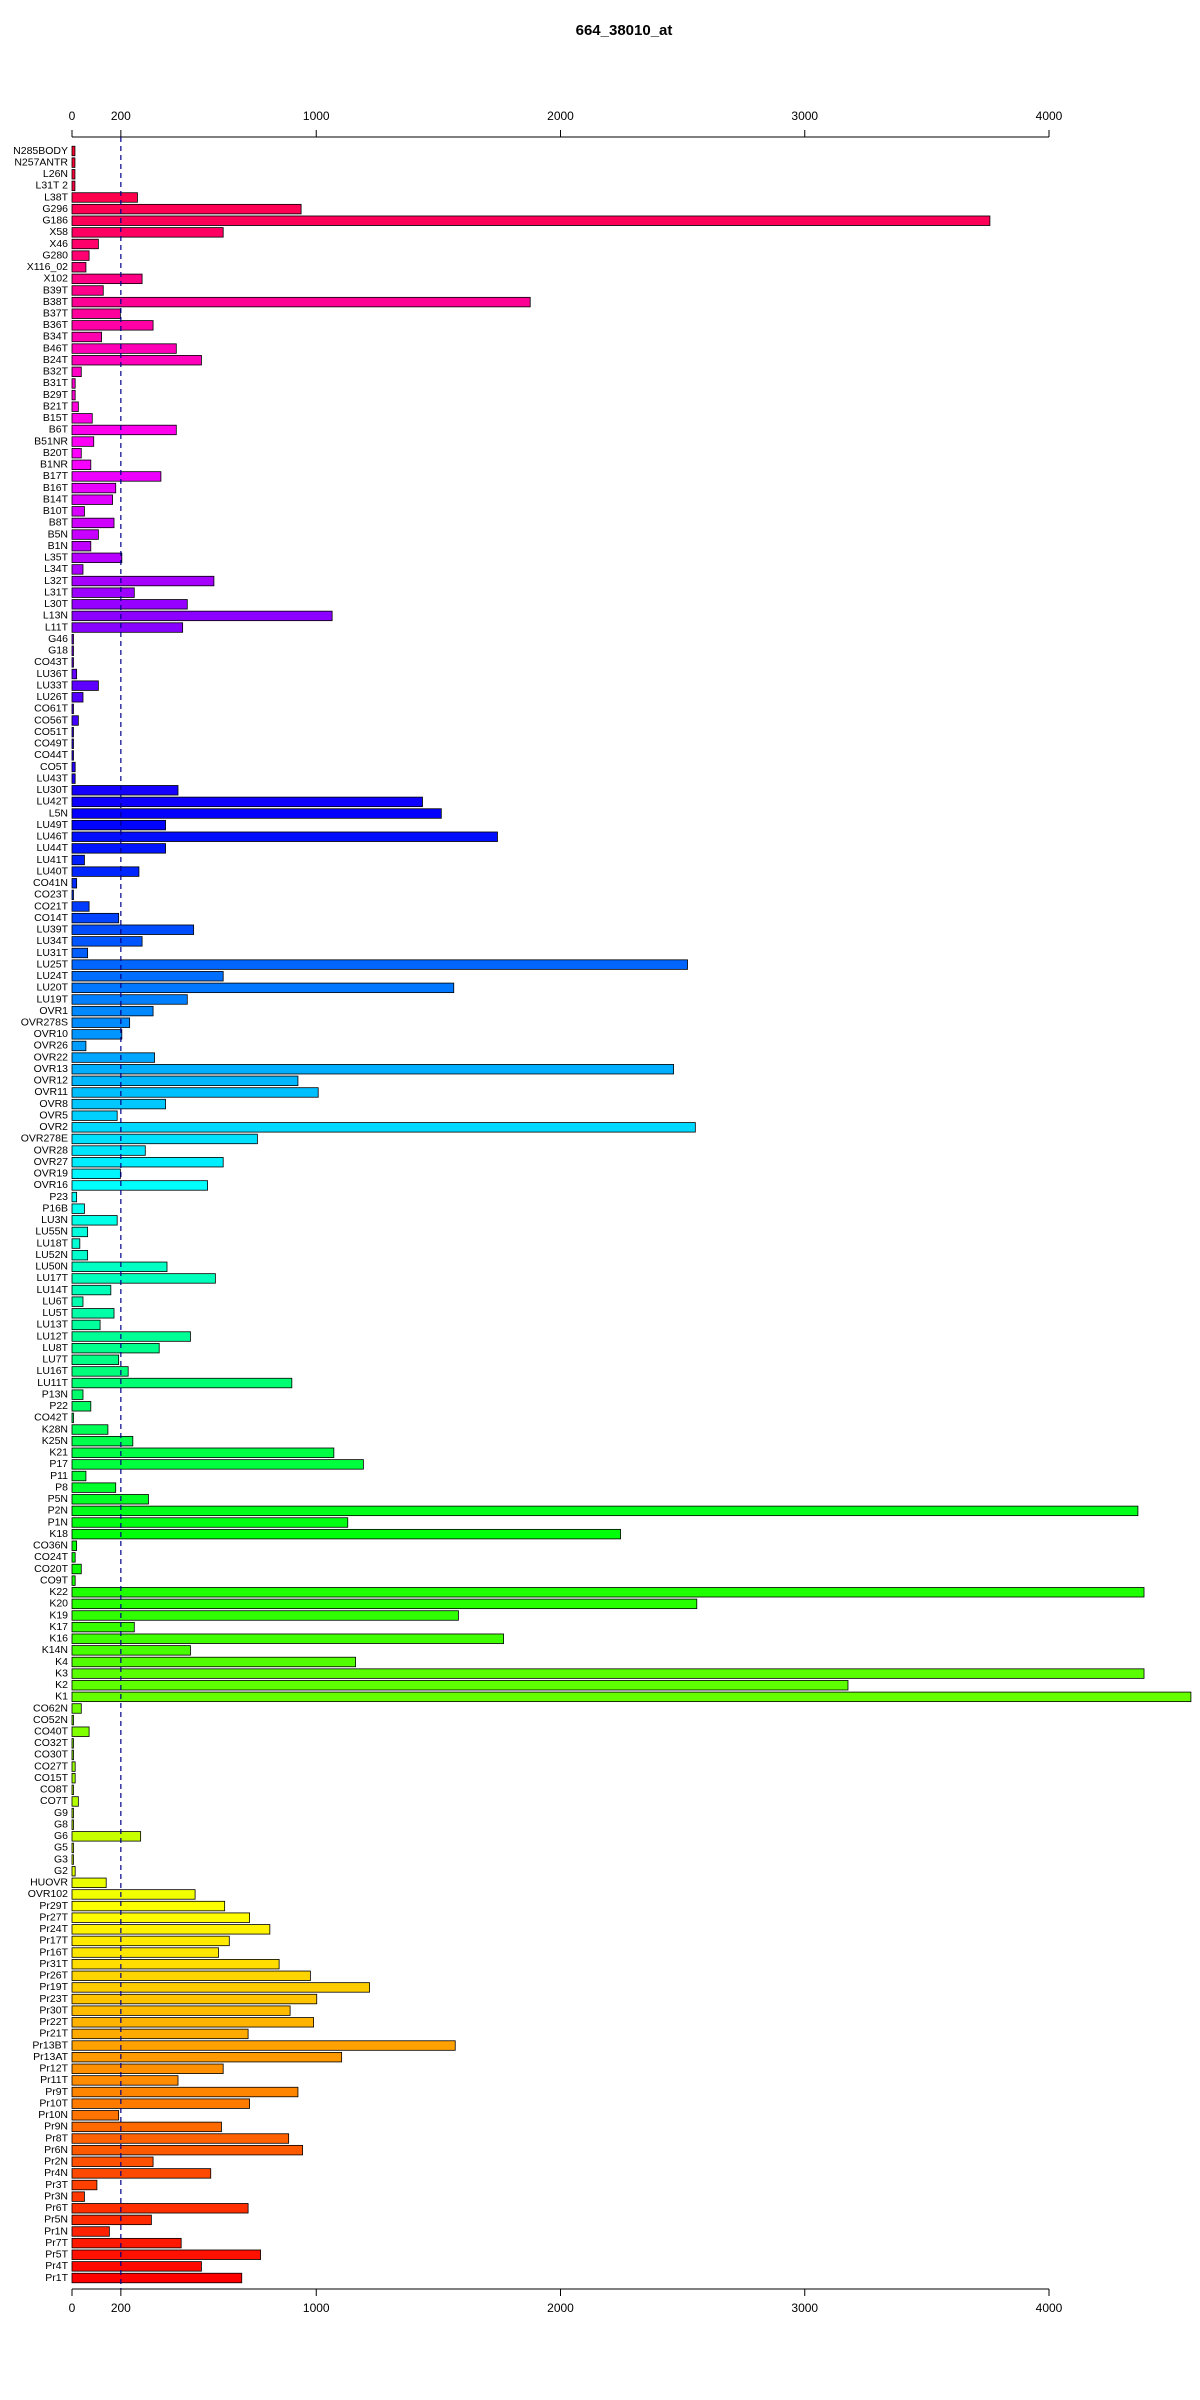  Describe the element at coordinates (48, 1894) in the screenshot. I see `category-label: OVR102` at that location.